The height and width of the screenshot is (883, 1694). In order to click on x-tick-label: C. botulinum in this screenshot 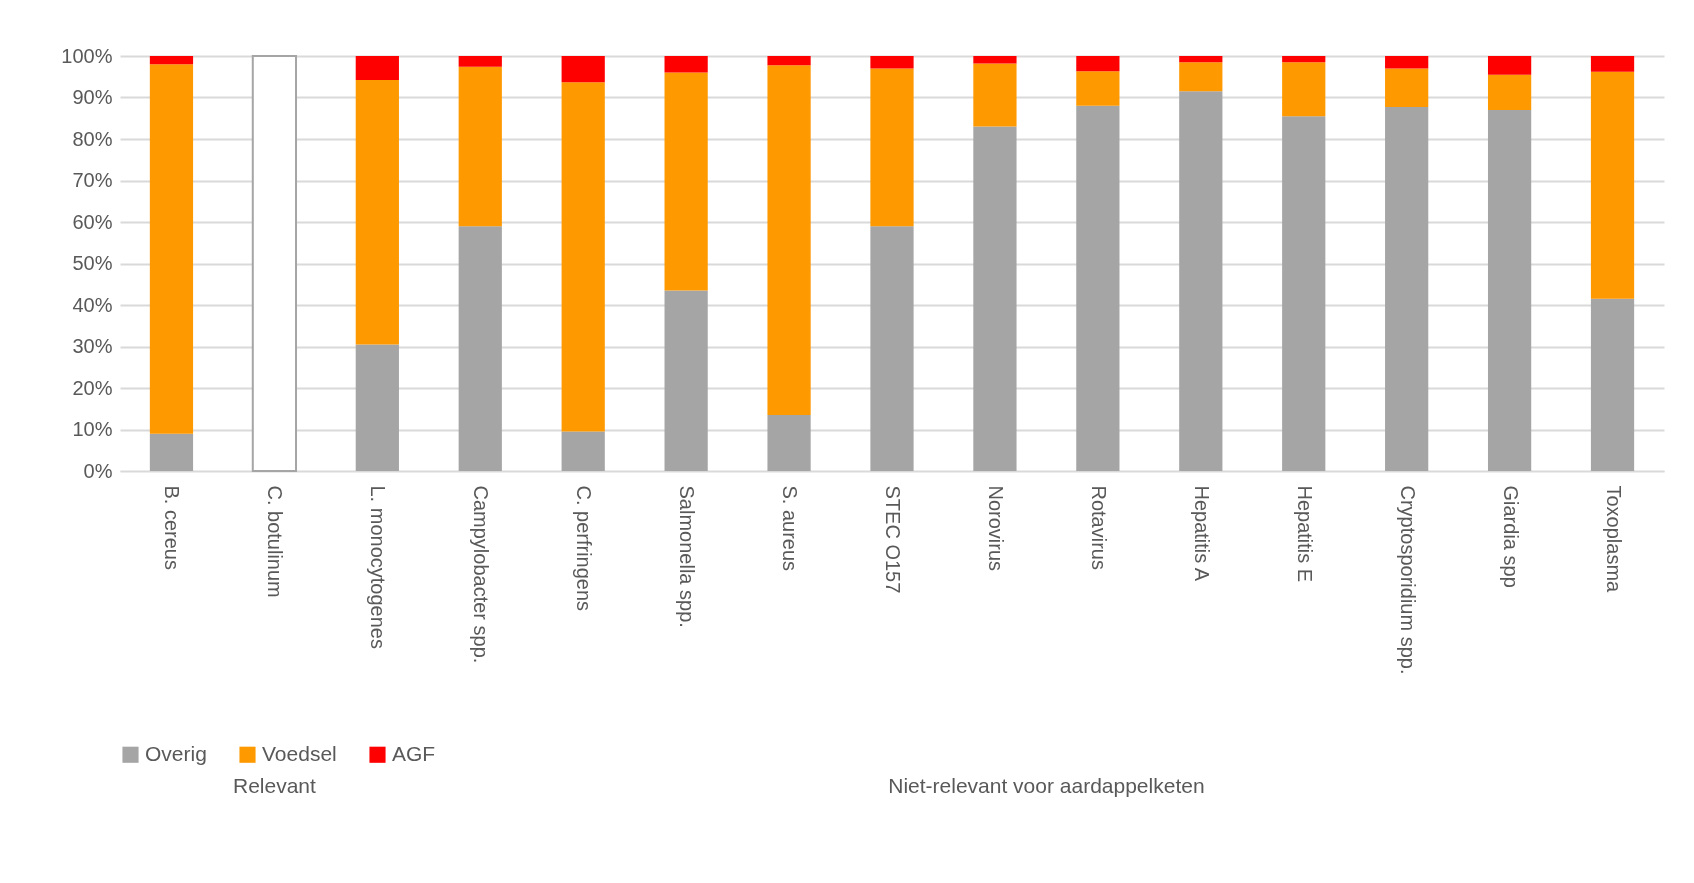, I will do `click(275, 541)`.